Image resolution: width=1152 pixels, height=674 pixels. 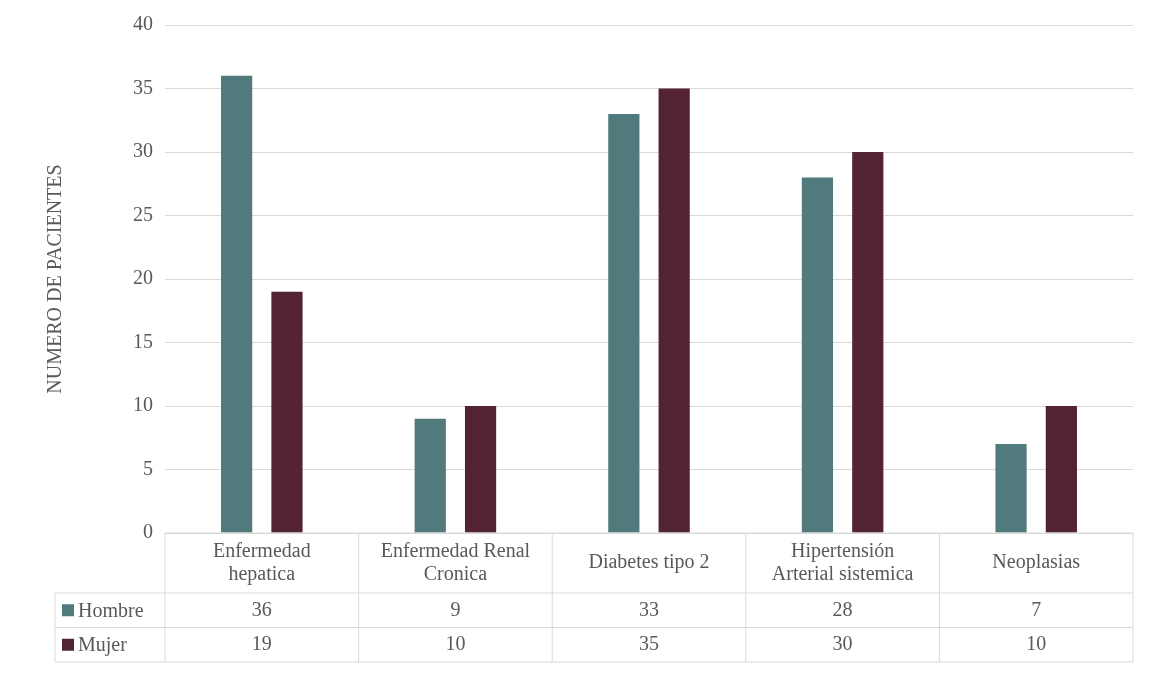 I want to click on data-label: 33, so click(x=649, y=608).